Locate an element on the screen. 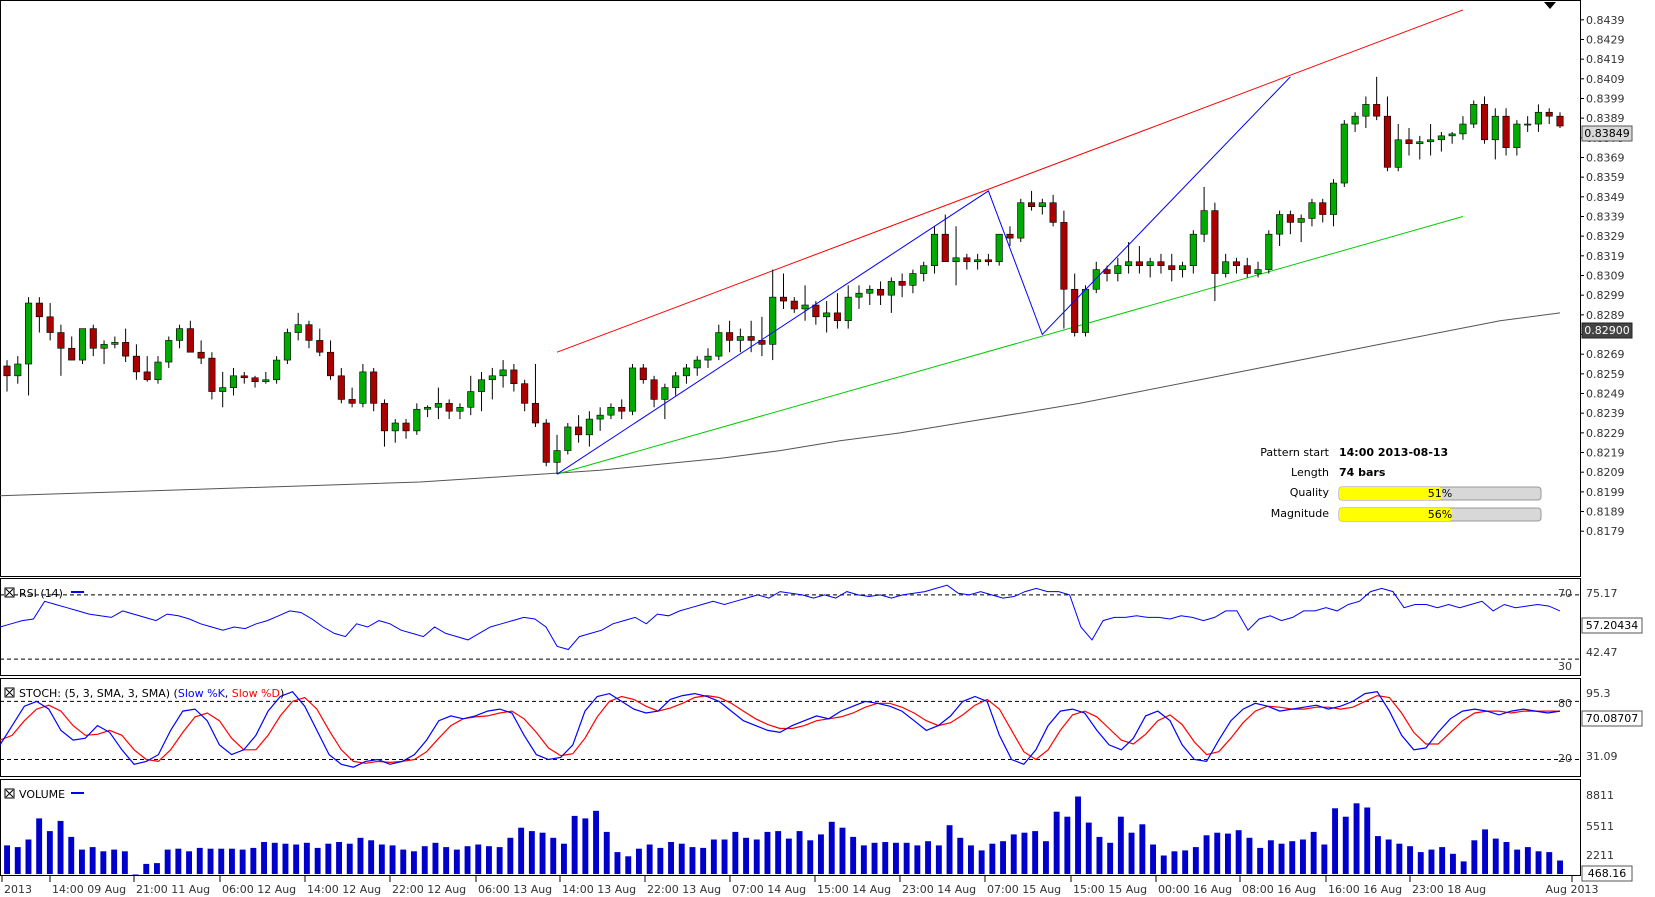 Image resolution: width=1655 pixels, height=897 pixels. price-tick-label: 0.8239 is located at coordinates (1605, 413).